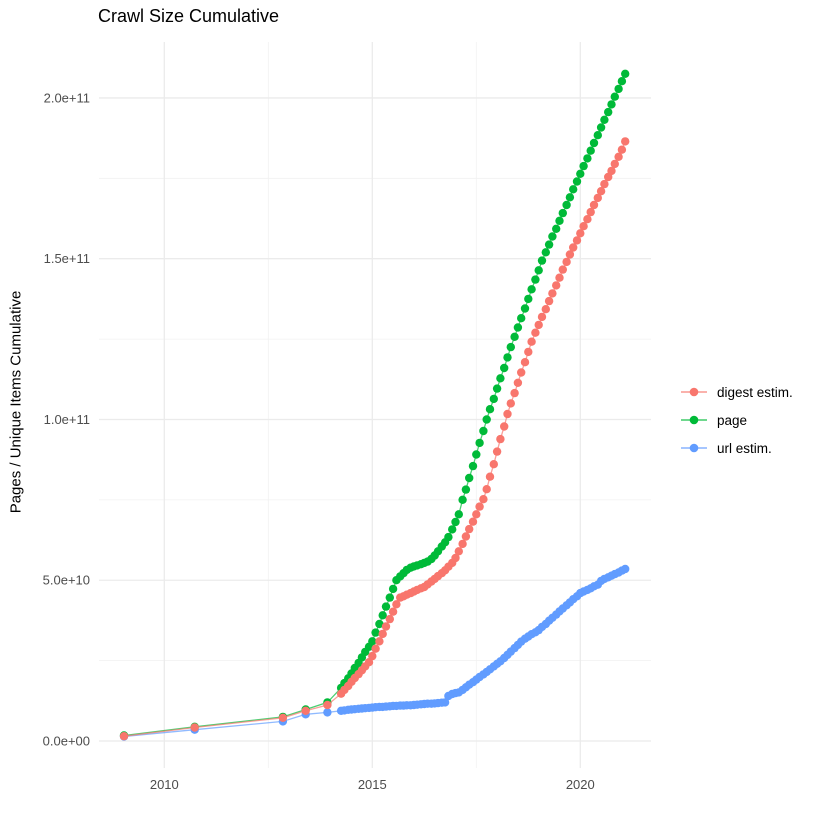  Describe the element at coordinates (580, 784) in the screenshot. I see `x-tick-label: 2020` at that location.